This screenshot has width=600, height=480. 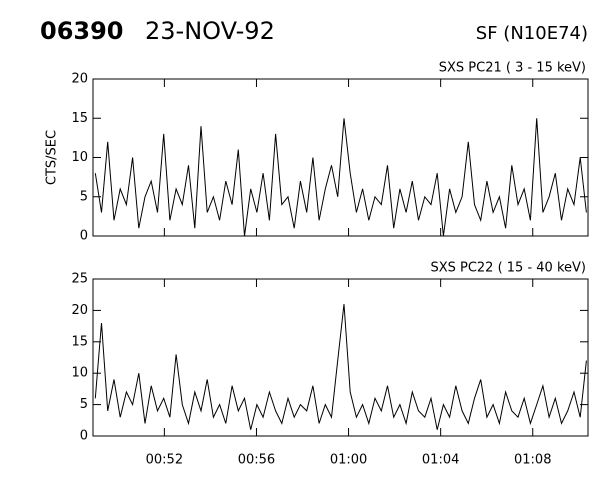 What do you see at coordinates (508, 268) in the screenshot?
I see `panel-title: SXS PC22 ( 15 - 40 keV)` at bounding box center [508, 268].